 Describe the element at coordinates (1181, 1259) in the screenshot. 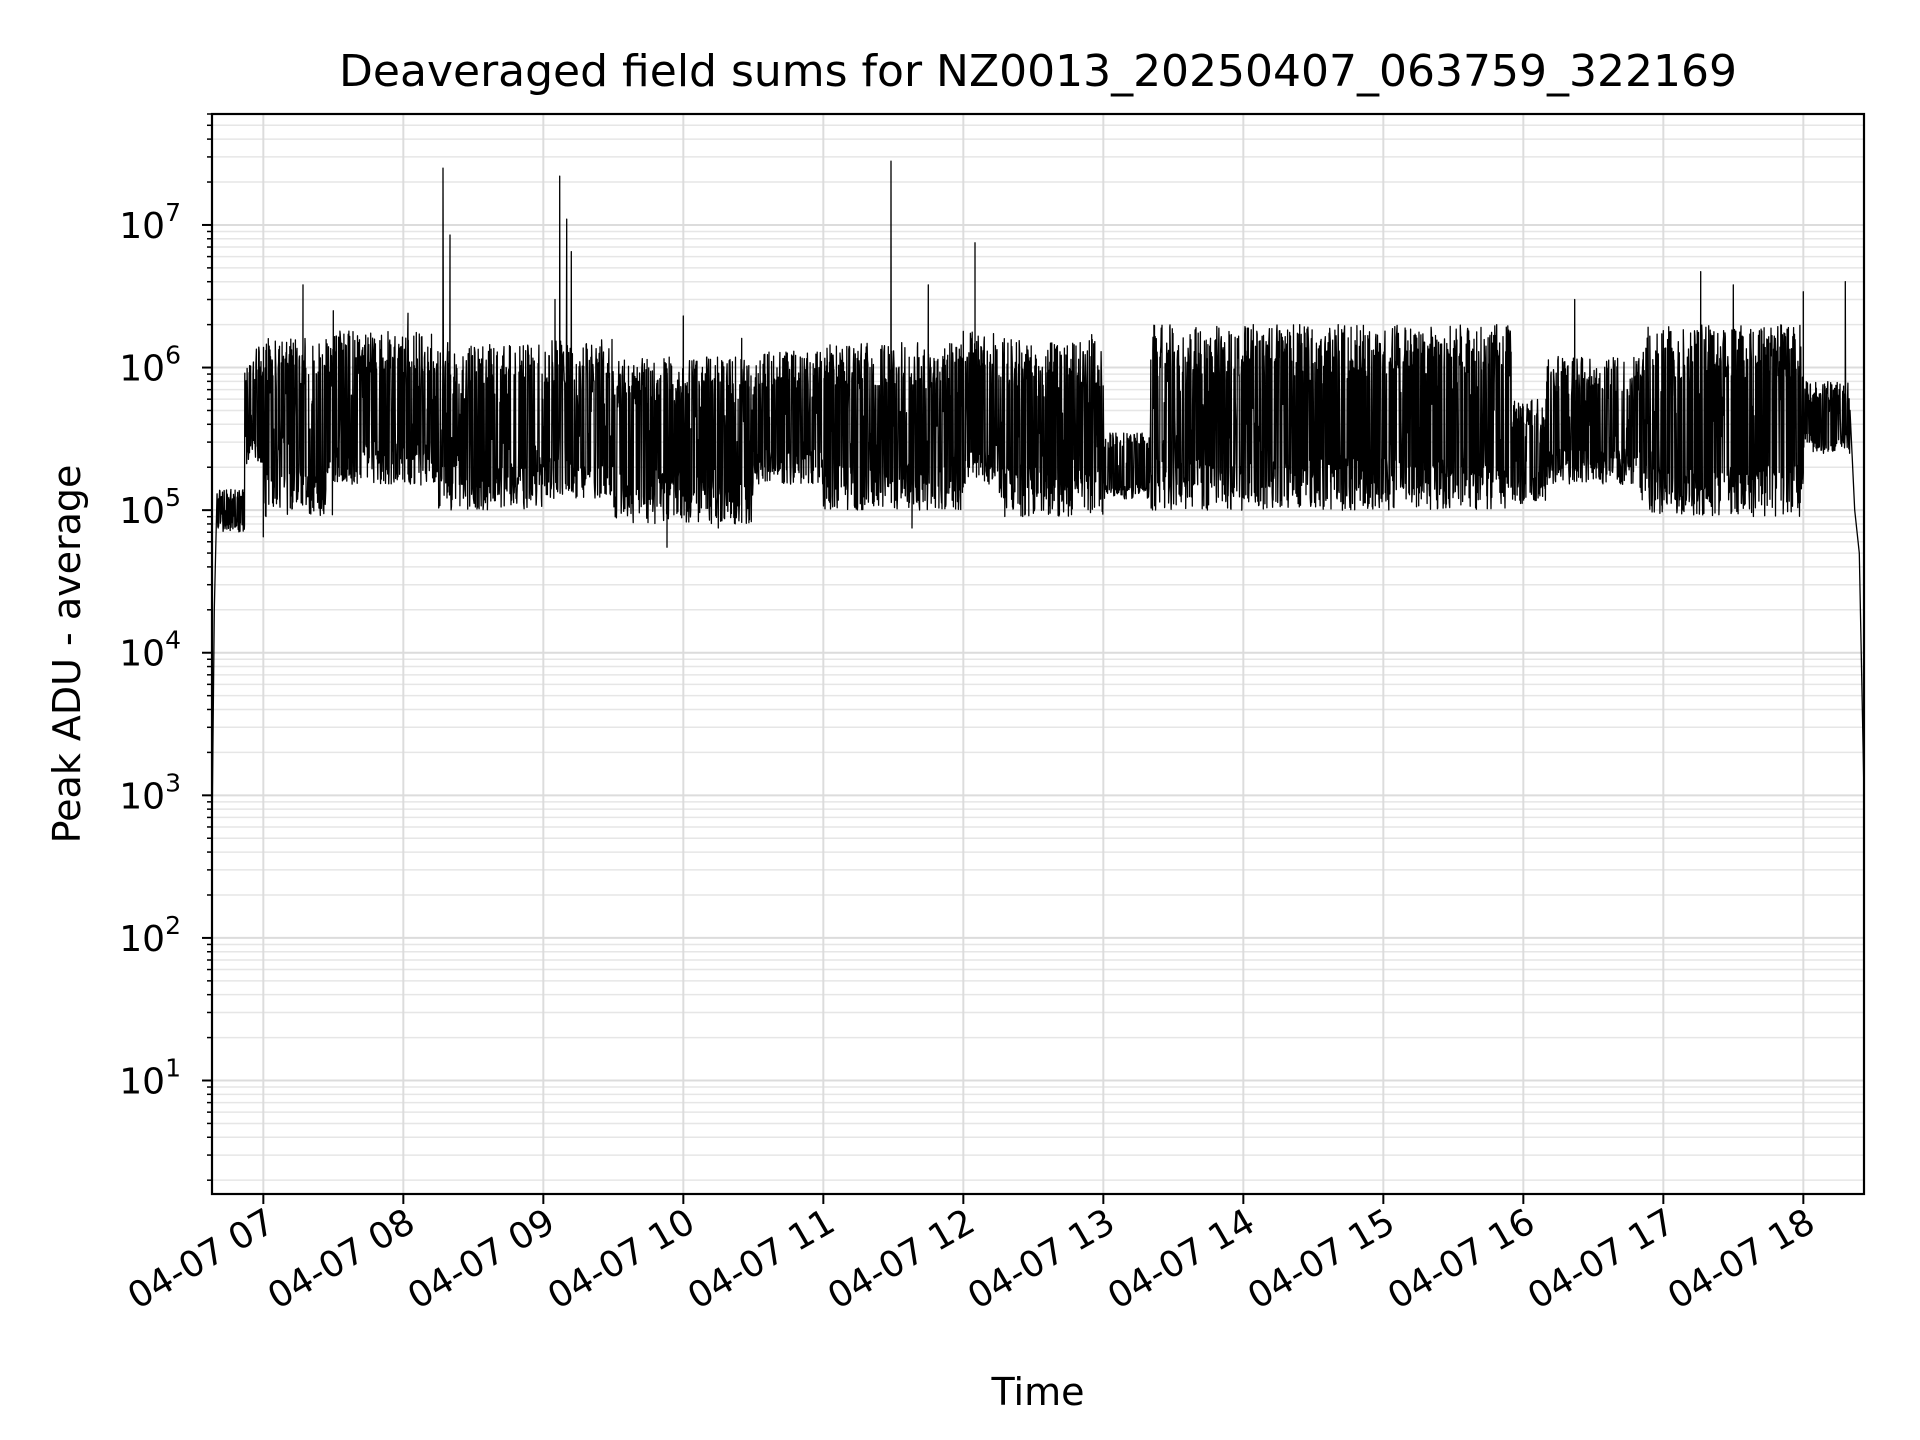

I see `x-tick-label: 04-07 14` at that location.